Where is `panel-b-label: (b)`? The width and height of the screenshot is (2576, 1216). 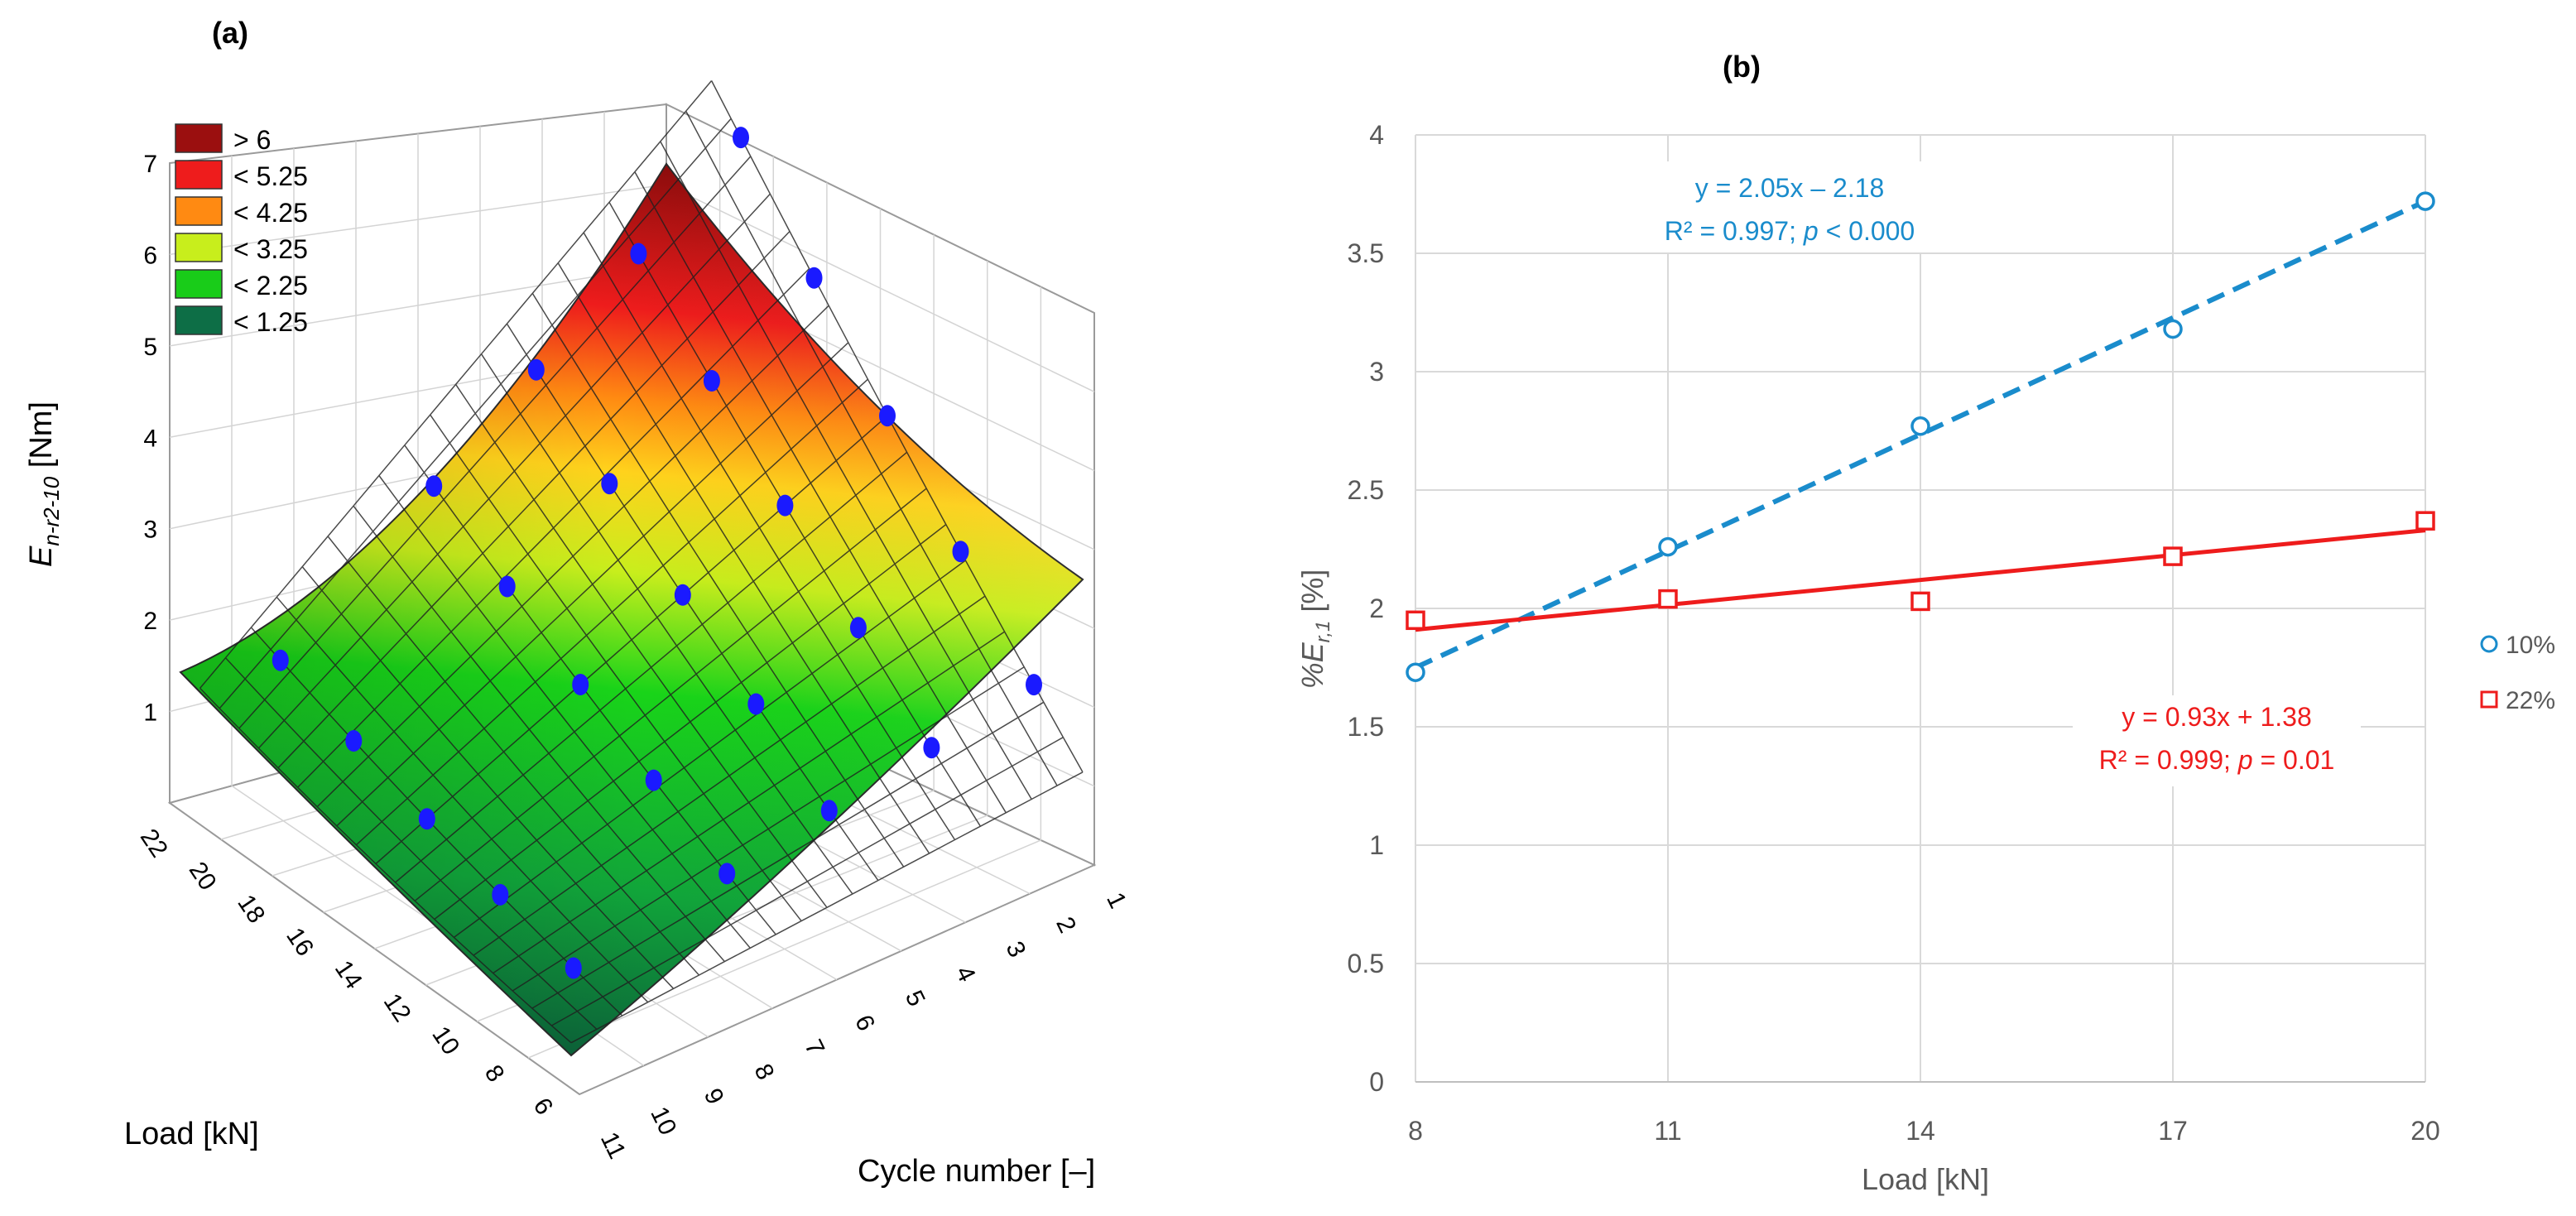
panel-b-label: (b) is located at coordinates (1742, 67).